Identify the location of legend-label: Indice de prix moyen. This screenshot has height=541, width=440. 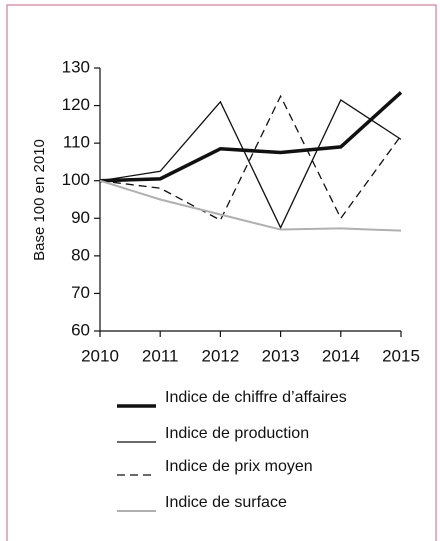
(239, 466).